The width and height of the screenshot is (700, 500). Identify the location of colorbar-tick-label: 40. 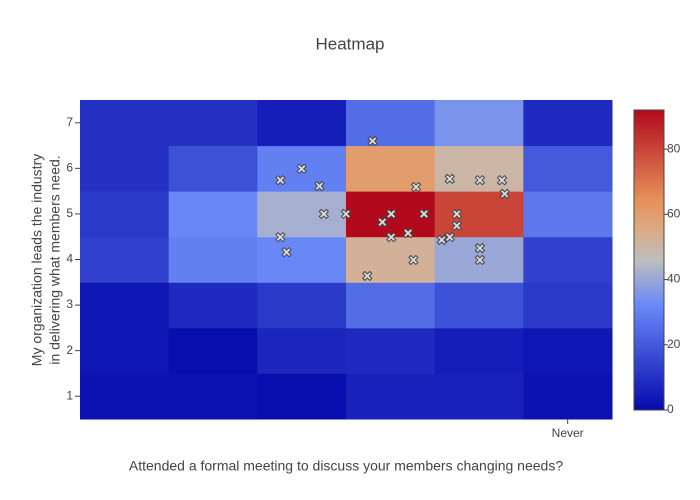
(674, 279).